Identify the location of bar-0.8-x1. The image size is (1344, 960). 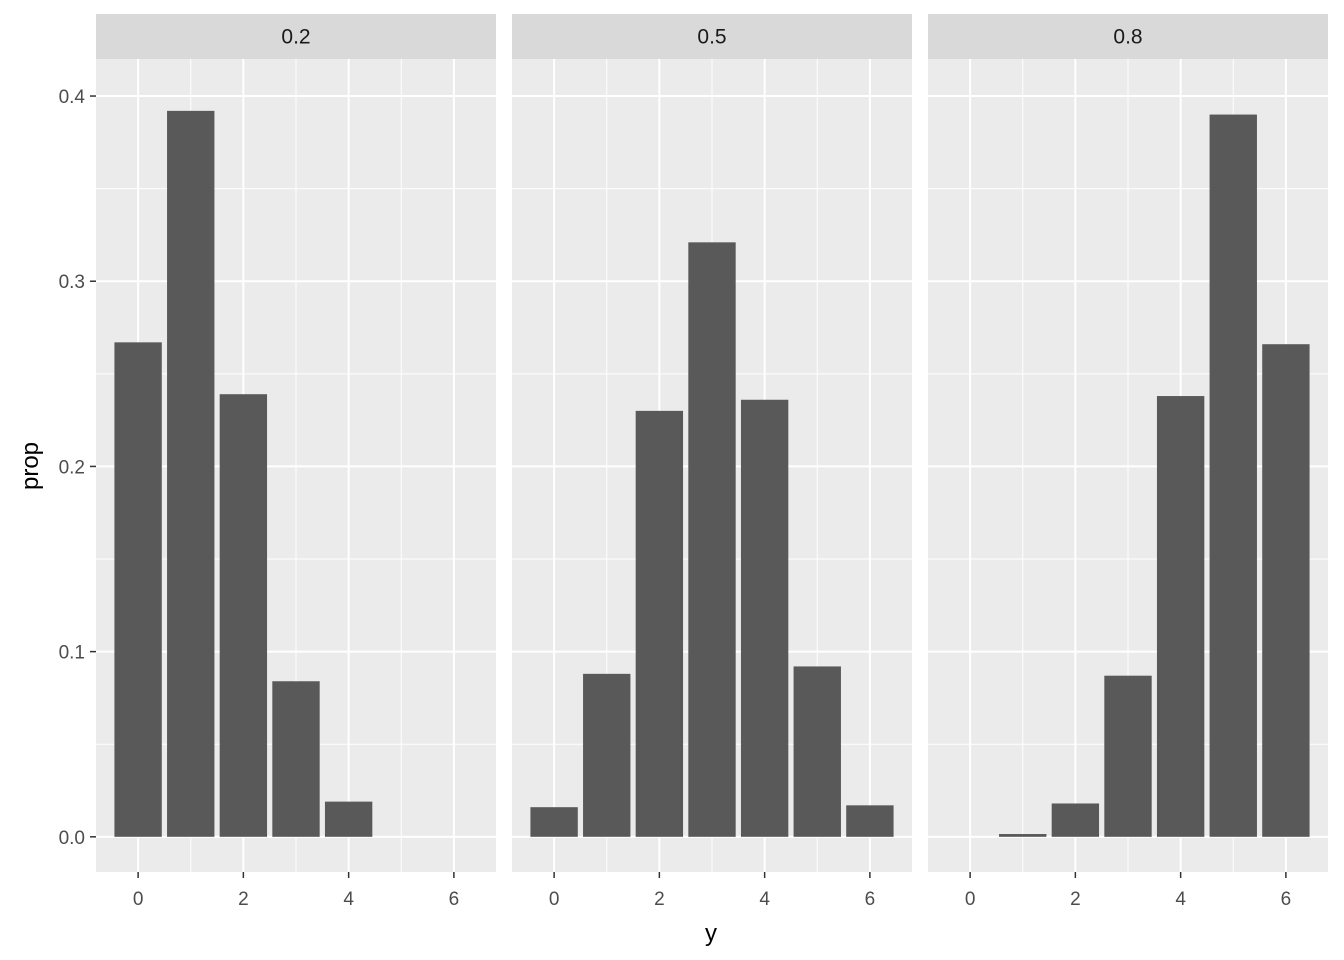
(1023, 835).